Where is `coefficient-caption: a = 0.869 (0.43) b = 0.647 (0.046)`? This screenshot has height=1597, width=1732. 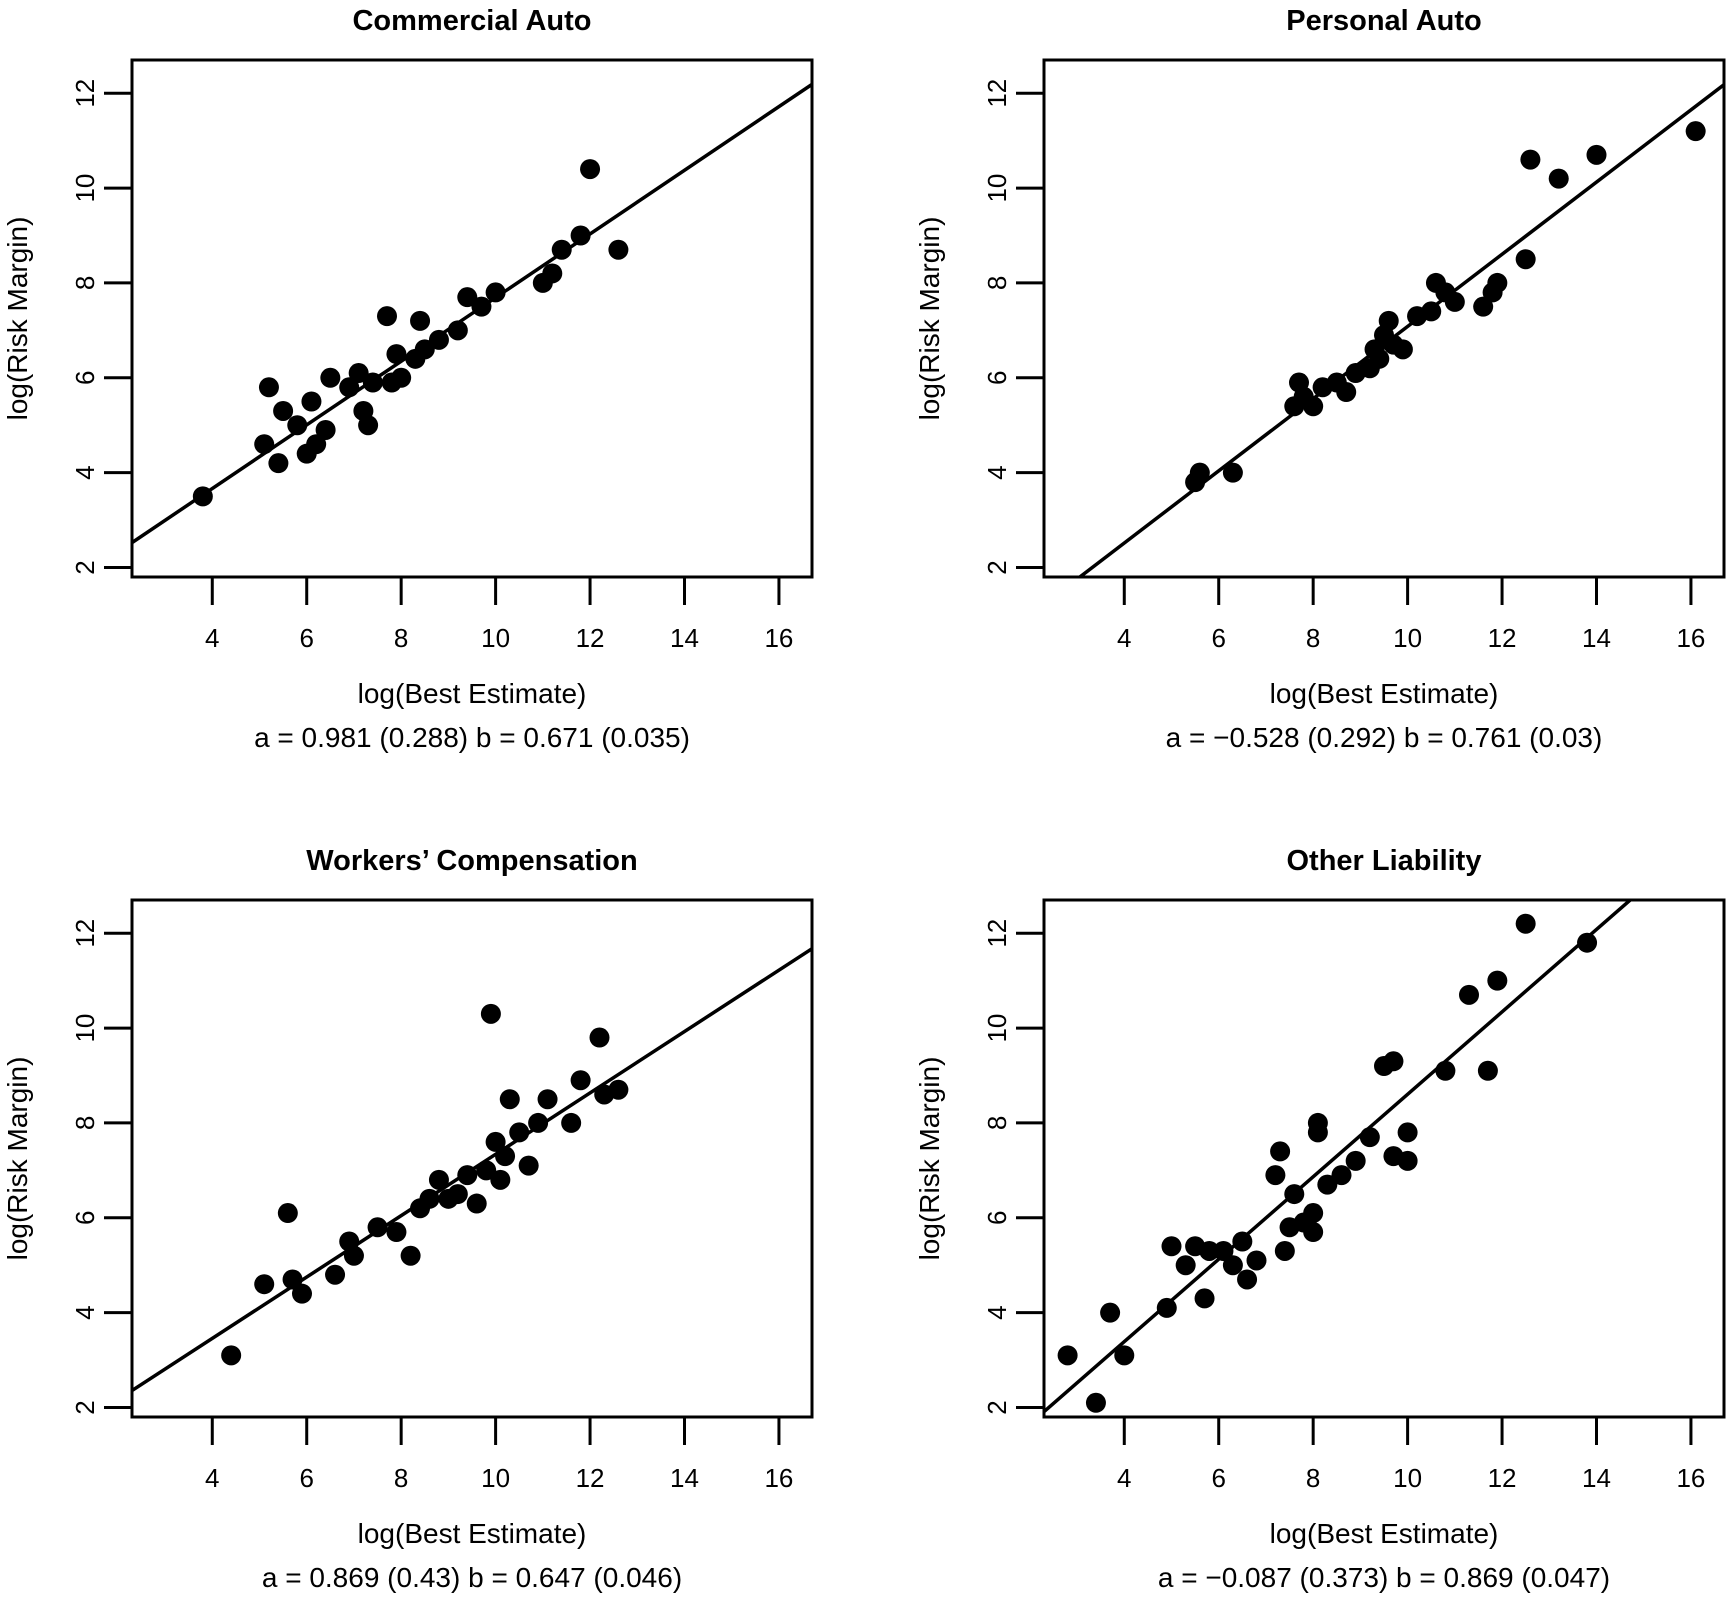 coefficient-caption: a = 0.869 (0.43) b = 0.647 (0.046) is located at coordinates (472, 1577).